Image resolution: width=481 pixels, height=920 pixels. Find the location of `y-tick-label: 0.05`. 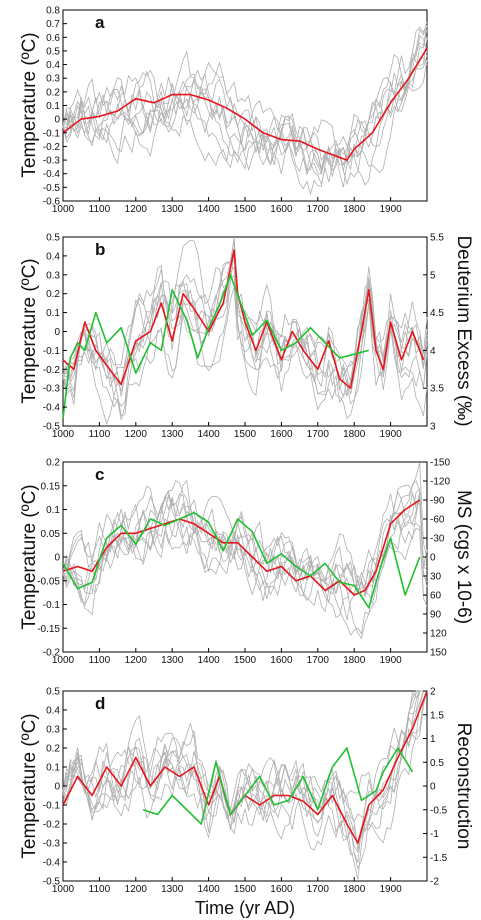

y-tick-label: 0.05 is located at coordinates (51, 534).